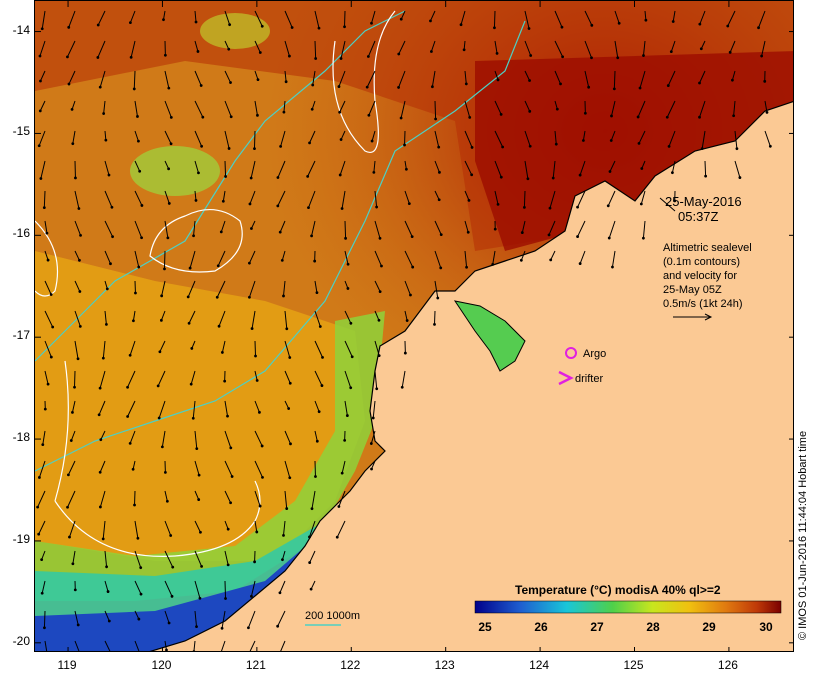 Image resolution: width=820 pixels, height=680 pixels. I want to click on sealevel-note-line3: and velocity for, so click(700, 276).